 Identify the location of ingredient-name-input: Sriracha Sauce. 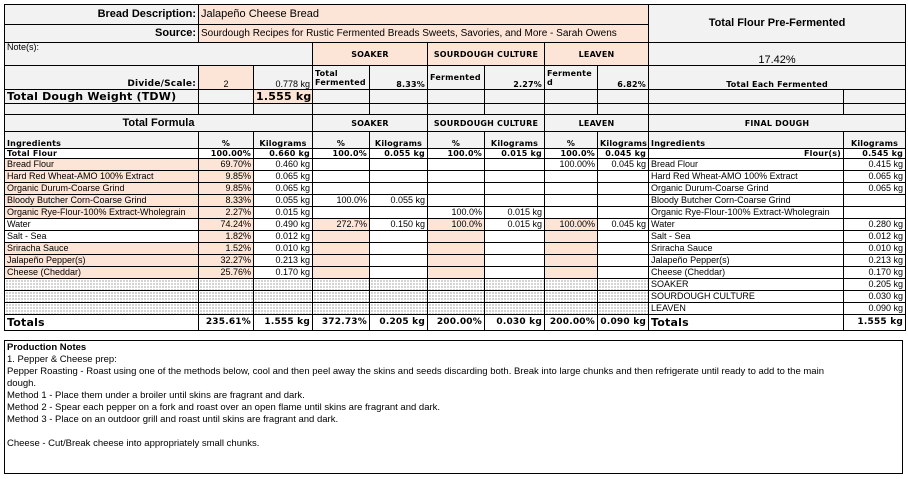
(101, 248).